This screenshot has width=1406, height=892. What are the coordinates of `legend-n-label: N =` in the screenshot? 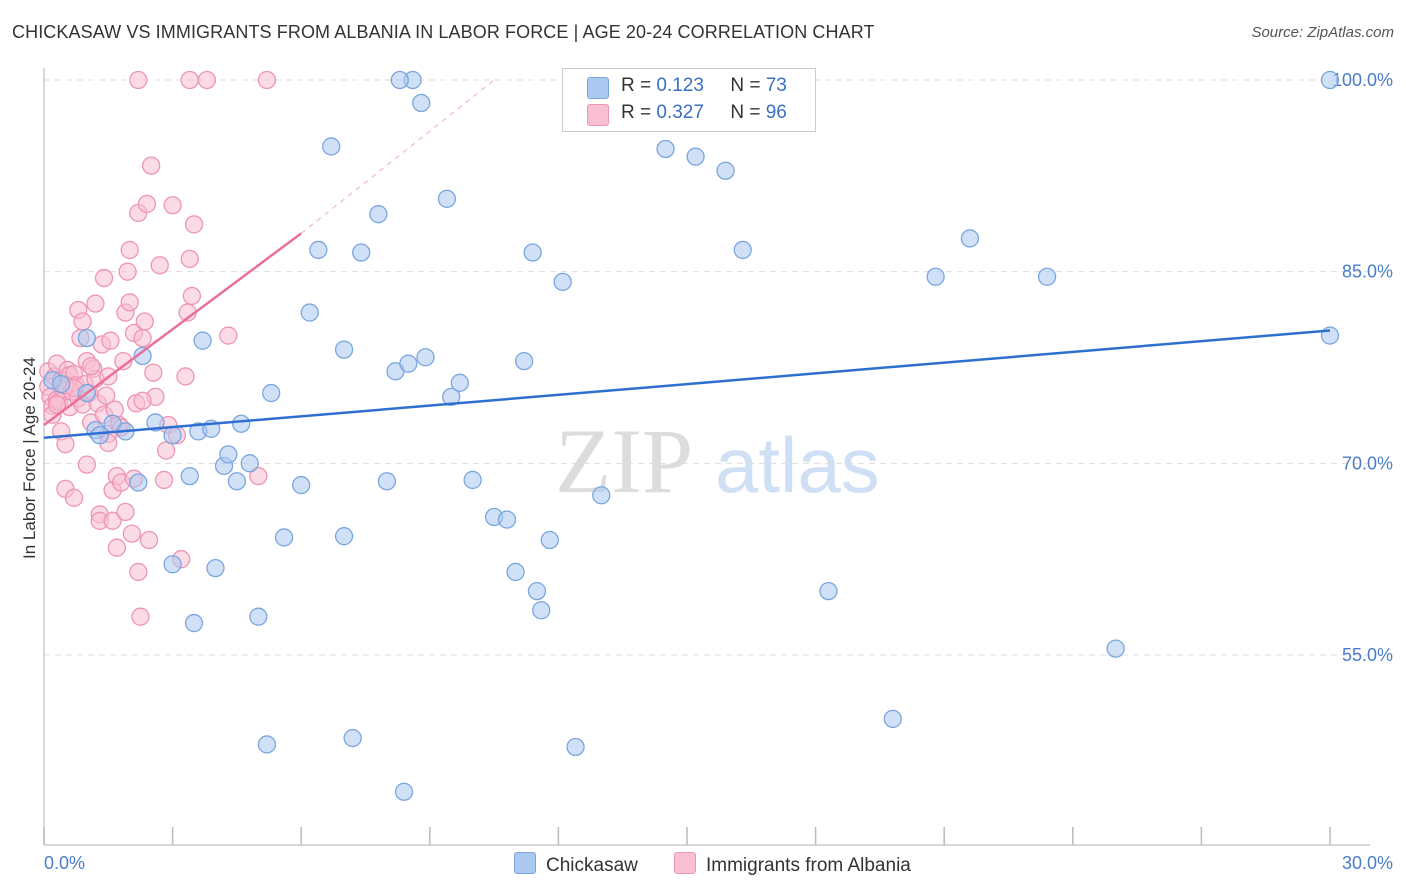 It's located at (745, 85).